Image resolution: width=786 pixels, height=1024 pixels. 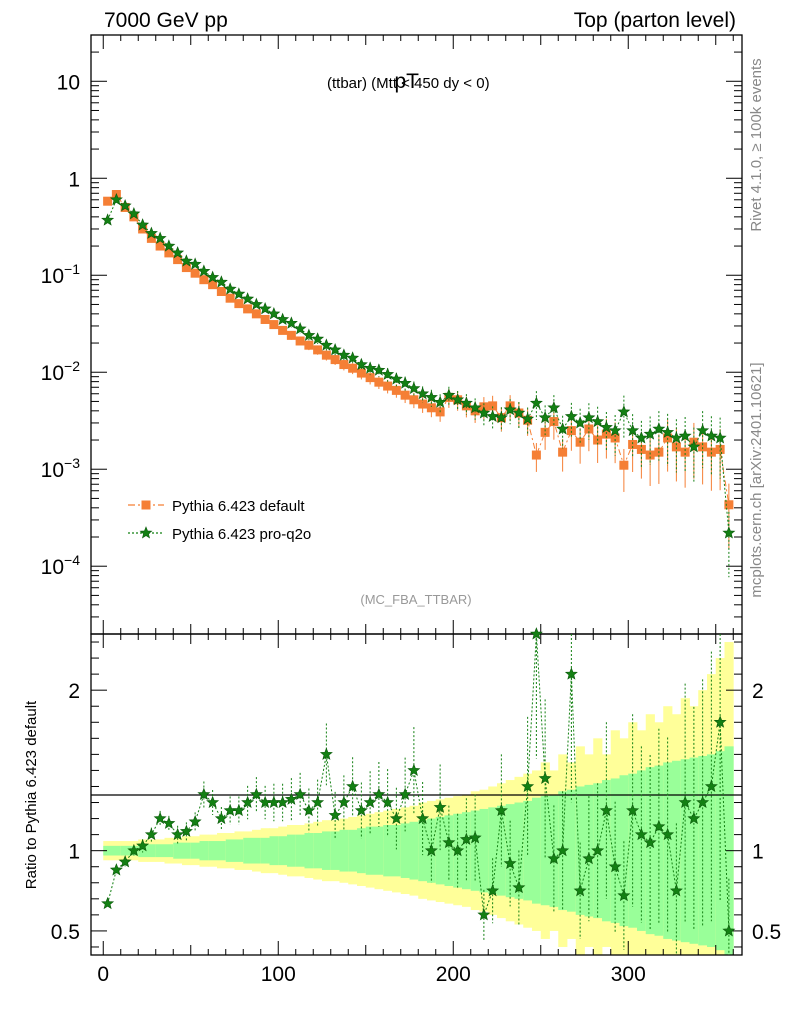 What do you see at coordinates (415, 599) in the screenshot?
I see `analysis-label: (MC_FBA_TTBAR)` at bounding box center [415, 599].